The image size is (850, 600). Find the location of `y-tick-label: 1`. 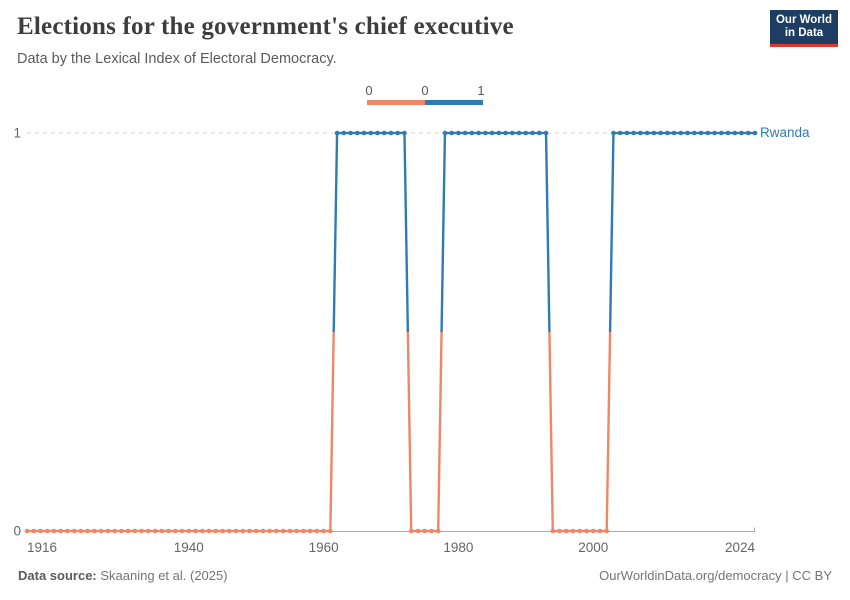

y-tick-label: 1 is located at coordinates (17, 133).